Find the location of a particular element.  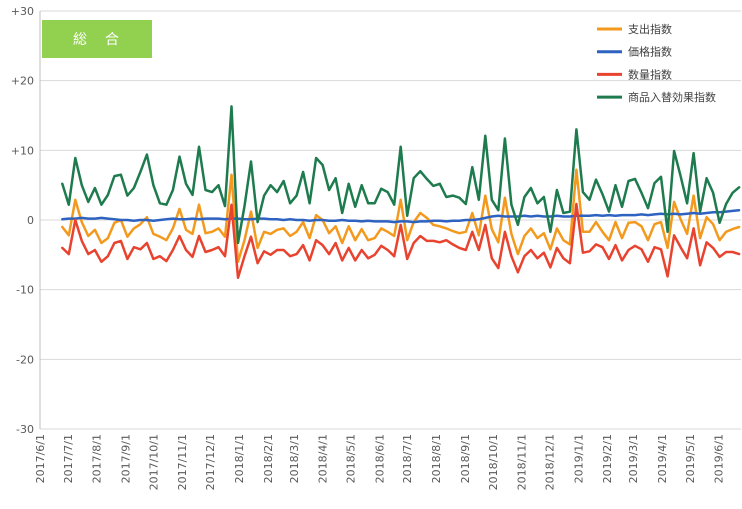

legend-item-1: 支出指数 is located at coordinates (634, 29).